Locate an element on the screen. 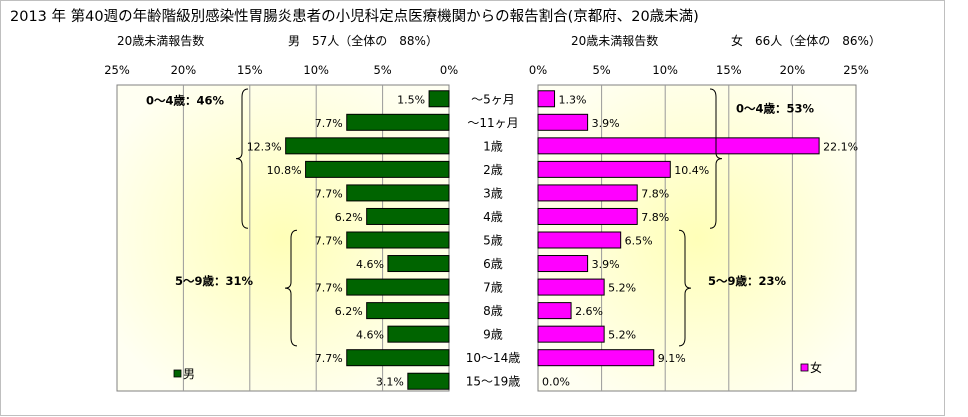 The image size is (968, 417). category-label: 5歳 is located at coordinates (493, 241).